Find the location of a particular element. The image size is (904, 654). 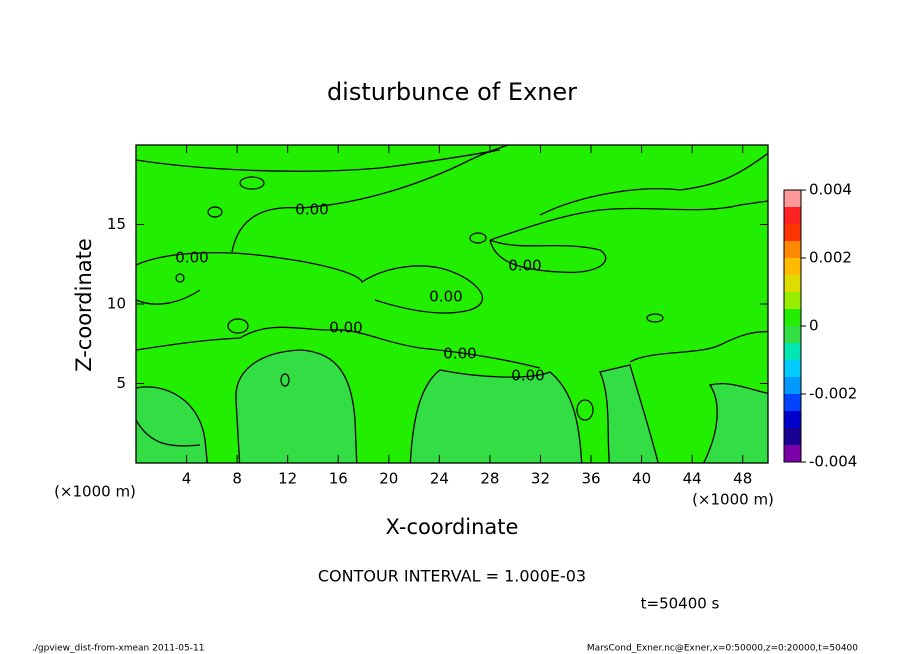

y-tick-label: 15 is located at coordinates (116, 224).